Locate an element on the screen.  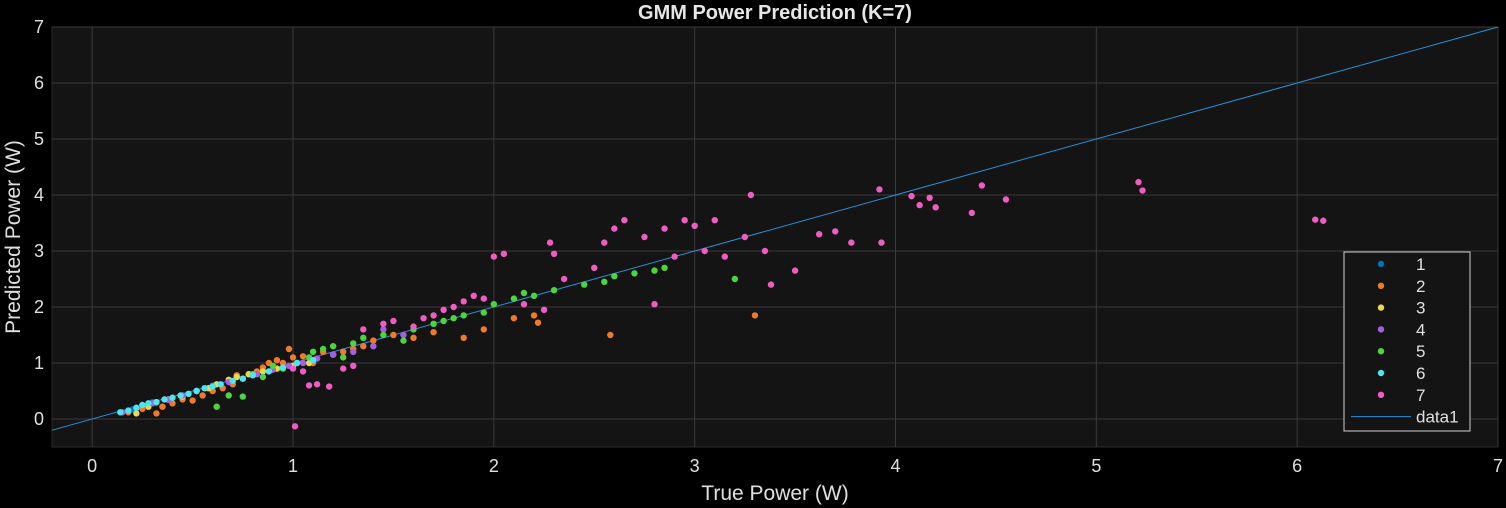
y-tick-label: 3 is located at coordinates (39, 251).